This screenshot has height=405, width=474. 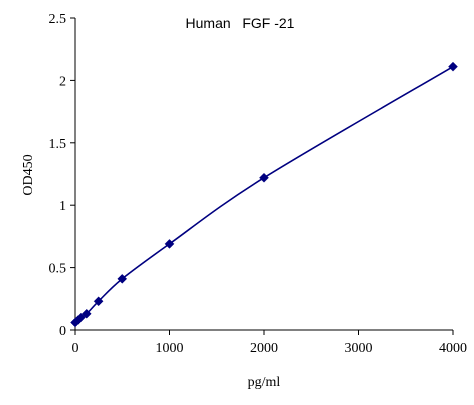 I want to click on x-axis-ticks: 0 1000 2000 3000 4000, so click(x=269, y=343).